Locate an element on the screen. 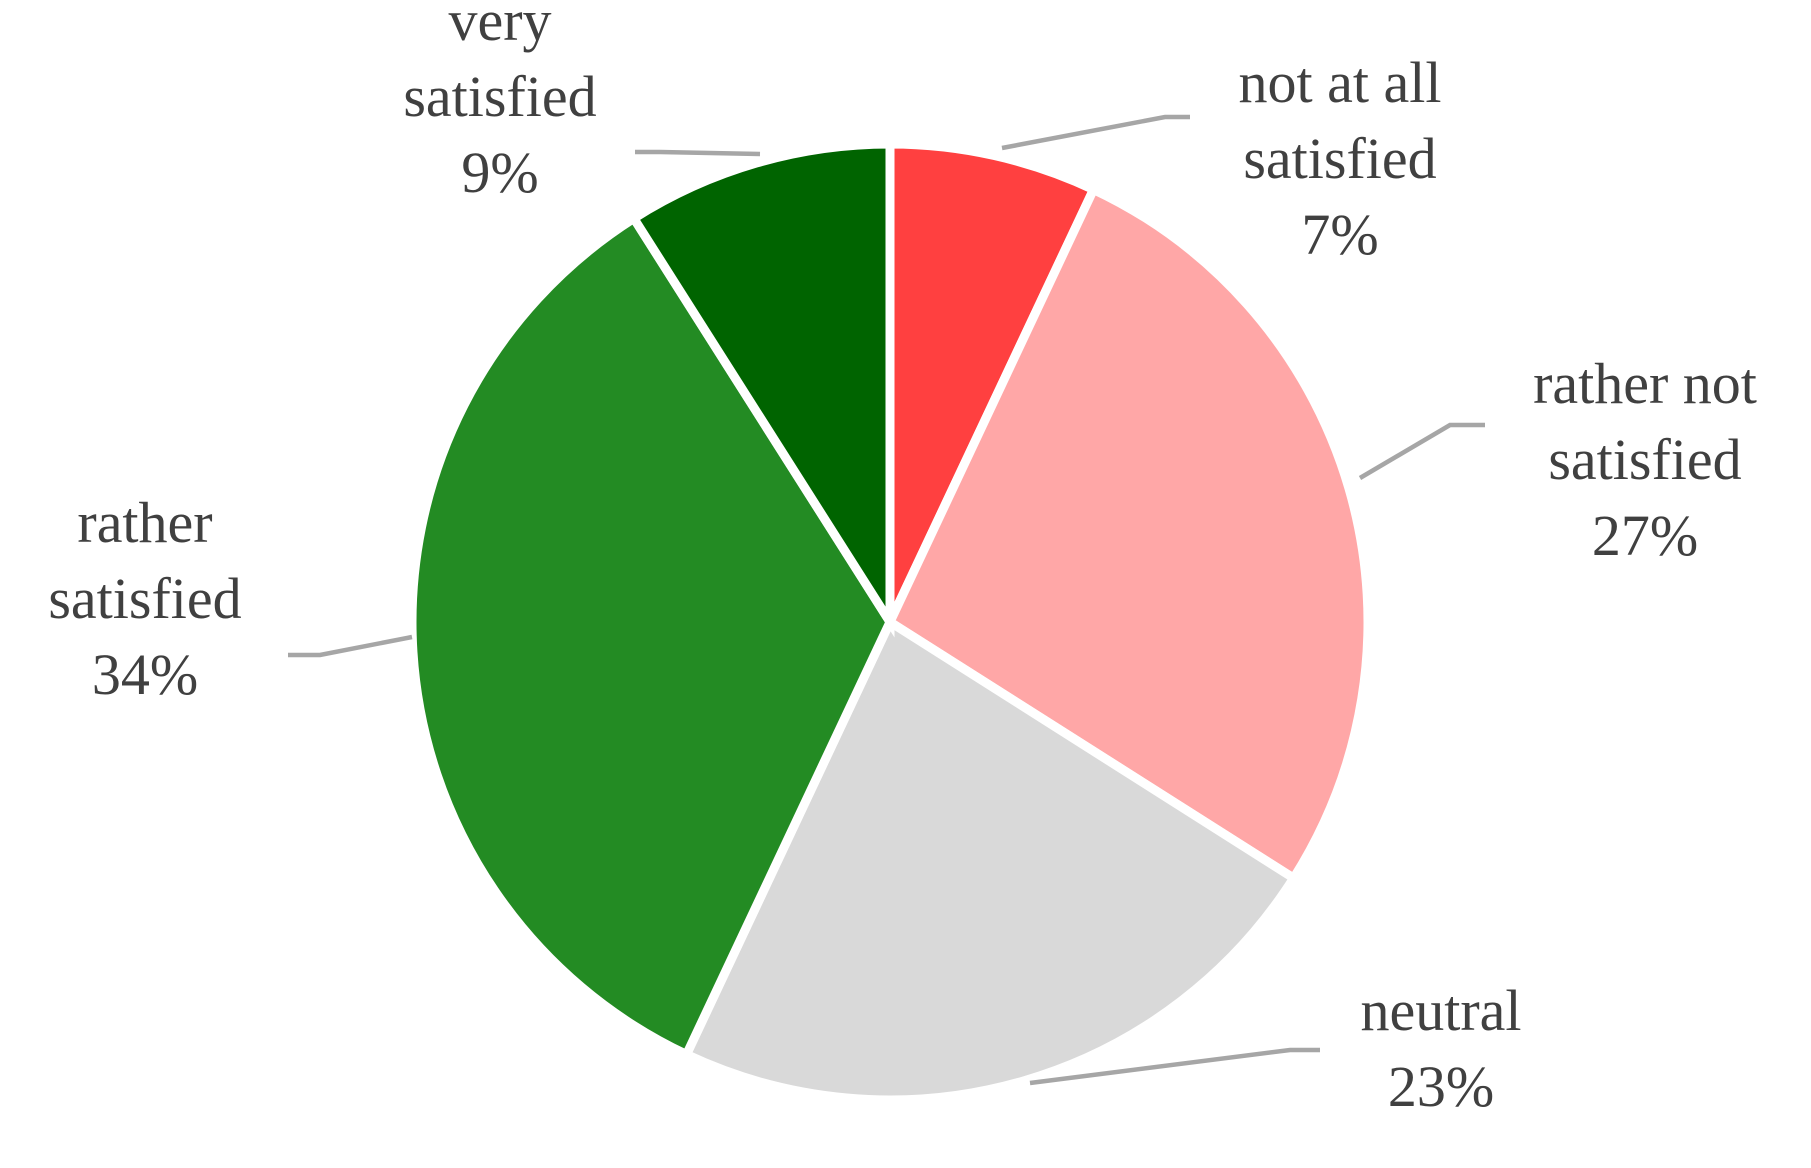 The width and height of the screenshot is (1811, 1168). data-label-not-at-all-satisfied: not at all satisfied 7% is located at coordinates (1340, 158).